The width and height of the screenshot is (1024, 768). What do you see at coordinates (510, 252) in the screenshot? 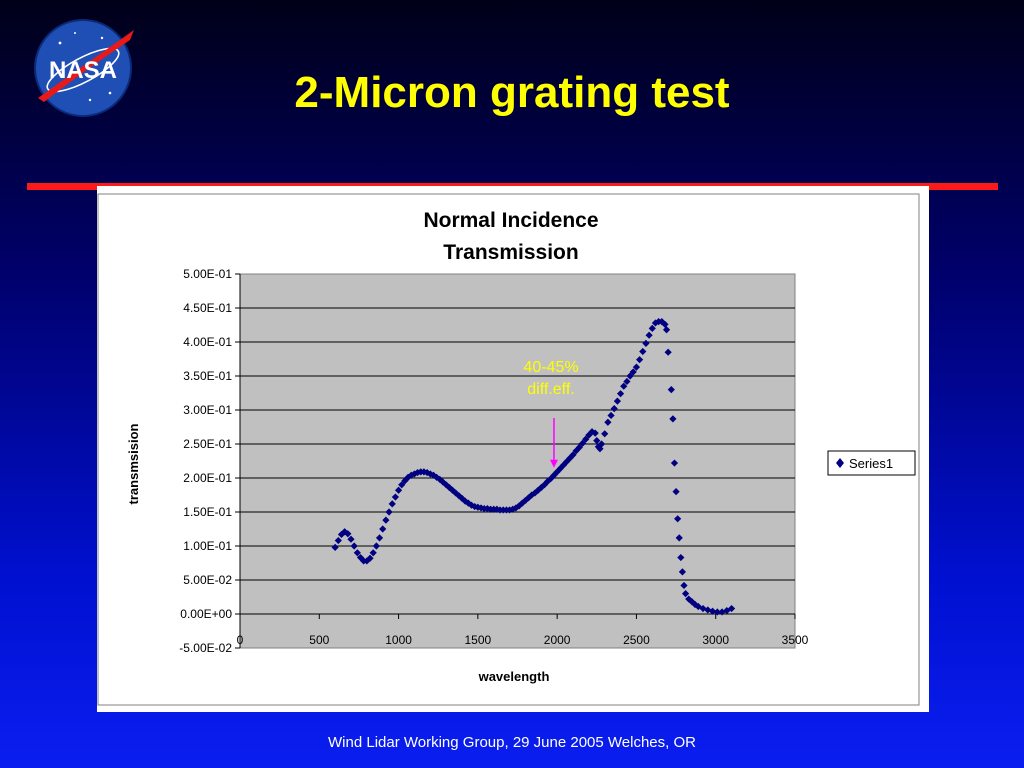
I see `chart-title-line-2: Transmission` at bounding box center [510, 252].